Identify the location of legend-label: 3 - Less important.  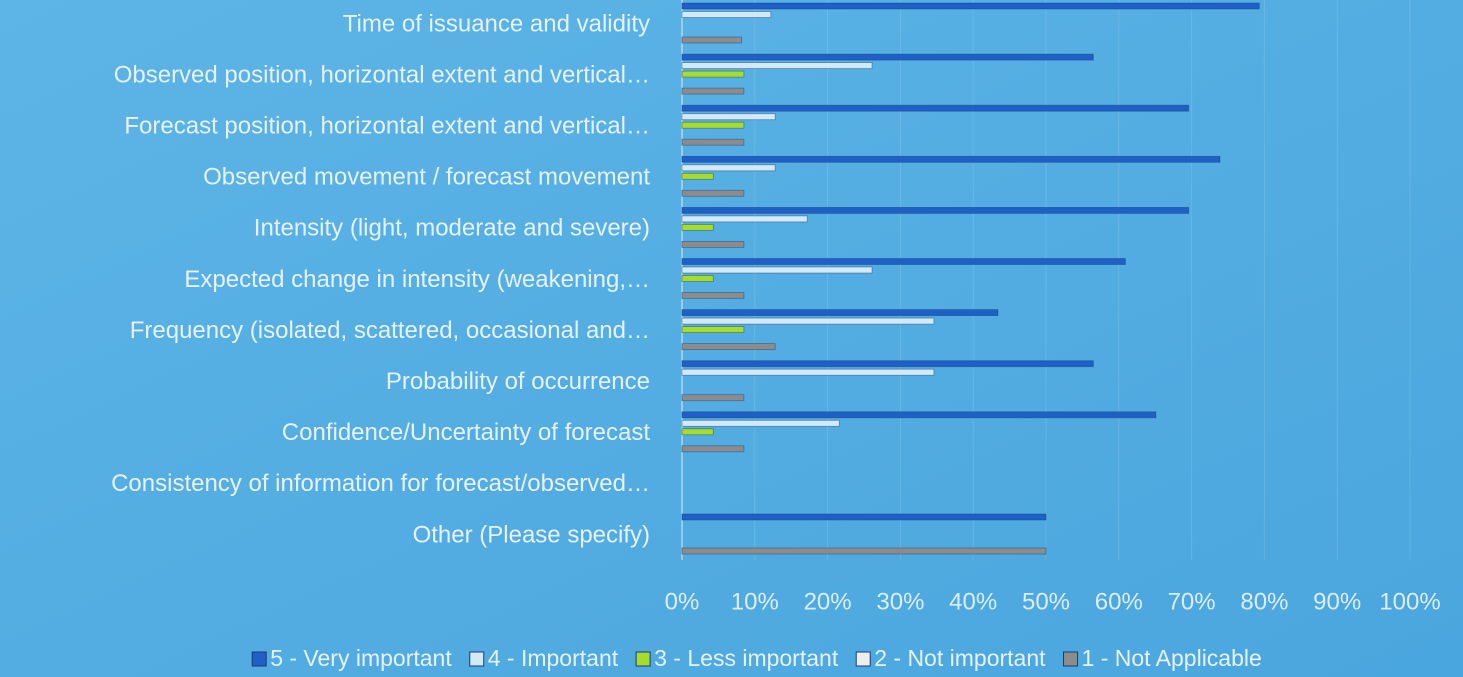
(746, 658).